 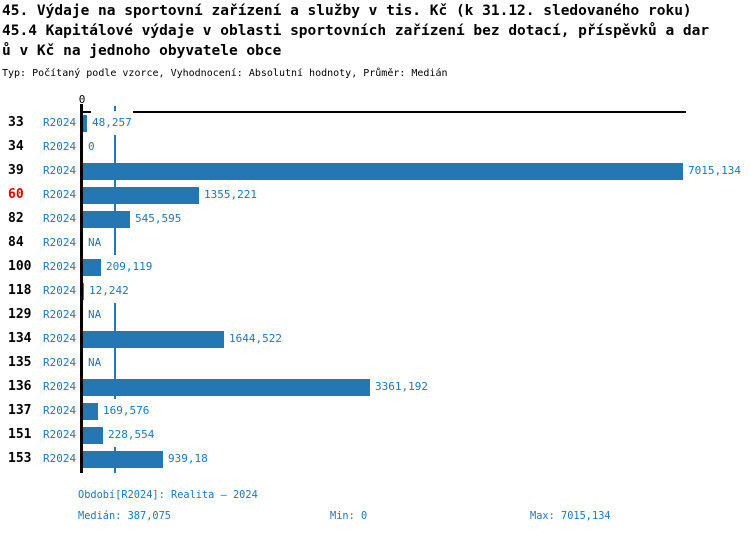 What do you see at coordinates (16, 170) in the screenshot?
I see `row-id-label: 39` at bounding box center [16, 170].